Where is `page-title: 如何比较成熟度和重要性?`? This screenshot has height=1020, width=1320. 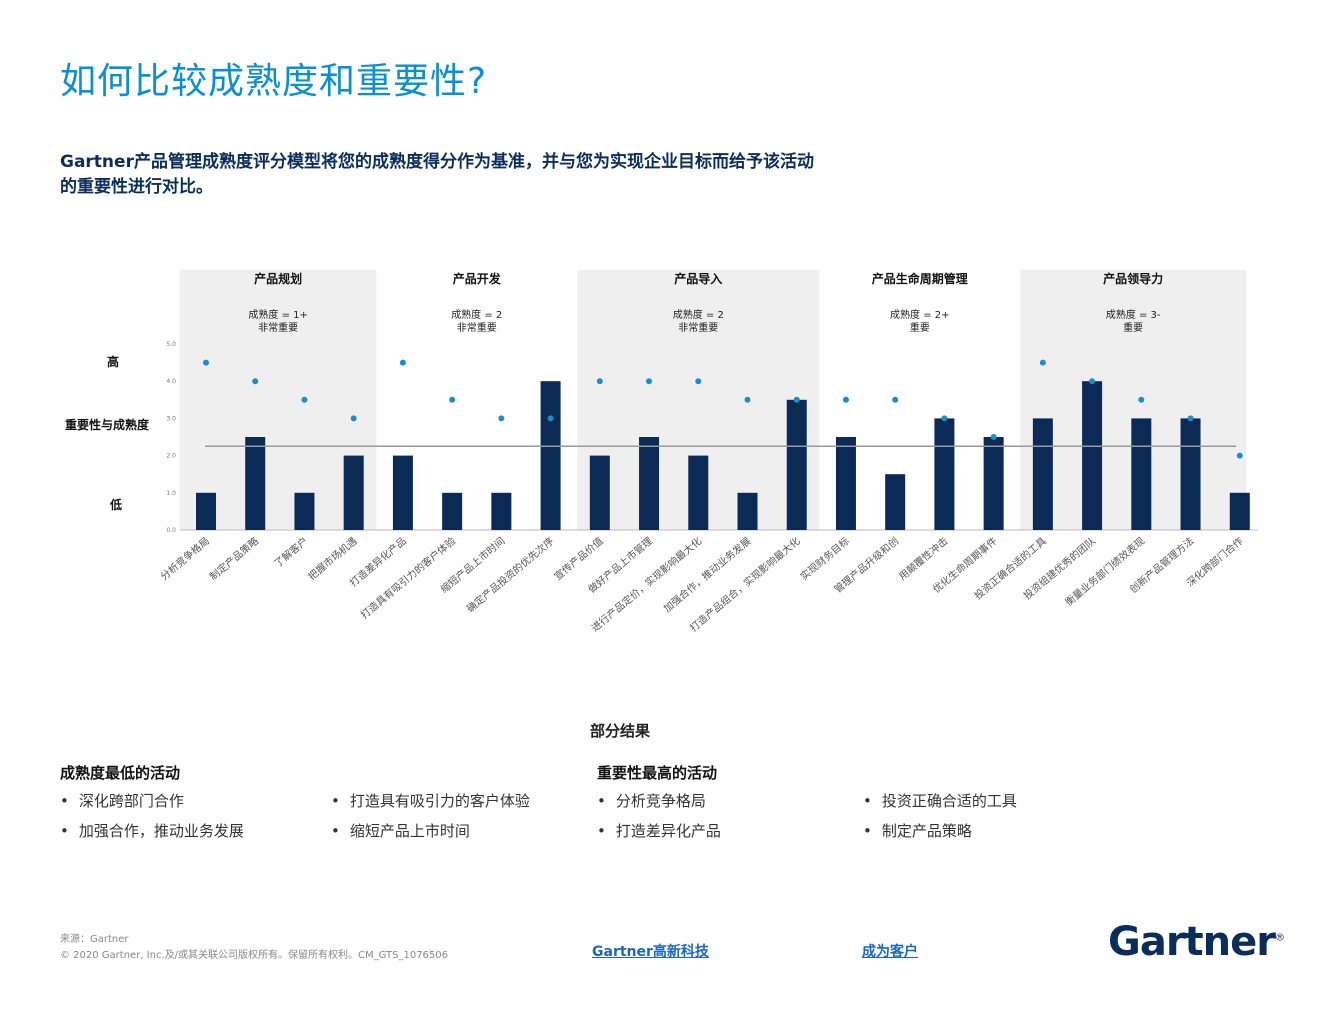 page-title: 如何比较成熟度和重要性? is located at coordinates (274, 81).